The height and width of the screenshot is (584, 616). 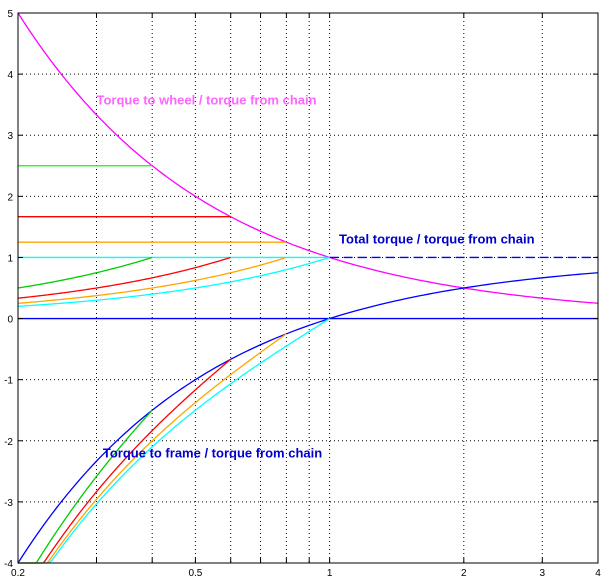 What do you see at coordinates (10, 258) in the screenshot?
I see `y-tick-label: 1` at bounding box center [10, 258].